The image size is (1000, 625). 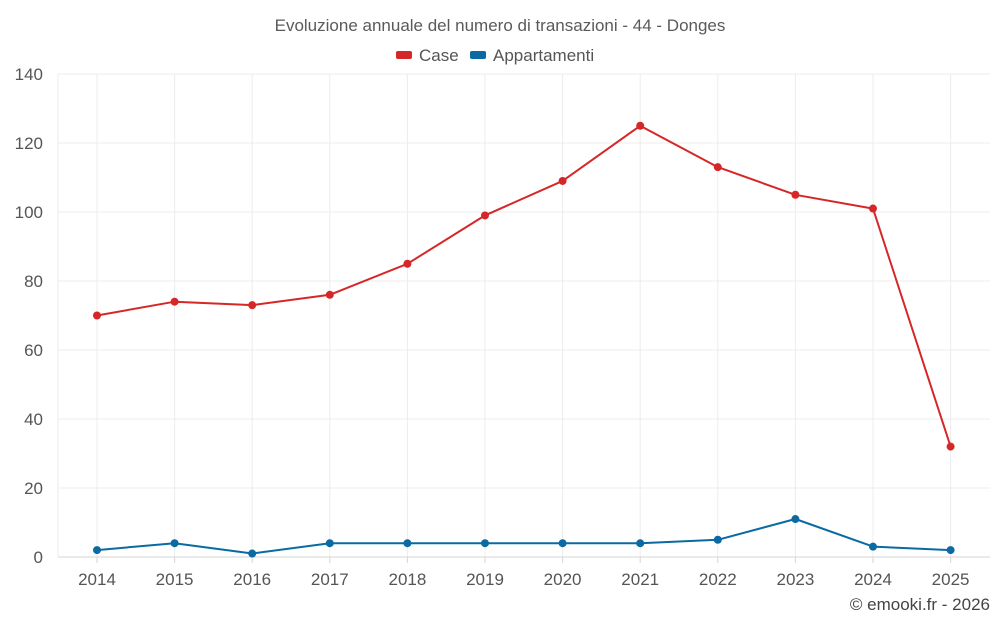 What do you see at coordinates (562, 543) in the screenshot?
I see `data-point-appartamenti-2020` at bounding box center [562, 543].